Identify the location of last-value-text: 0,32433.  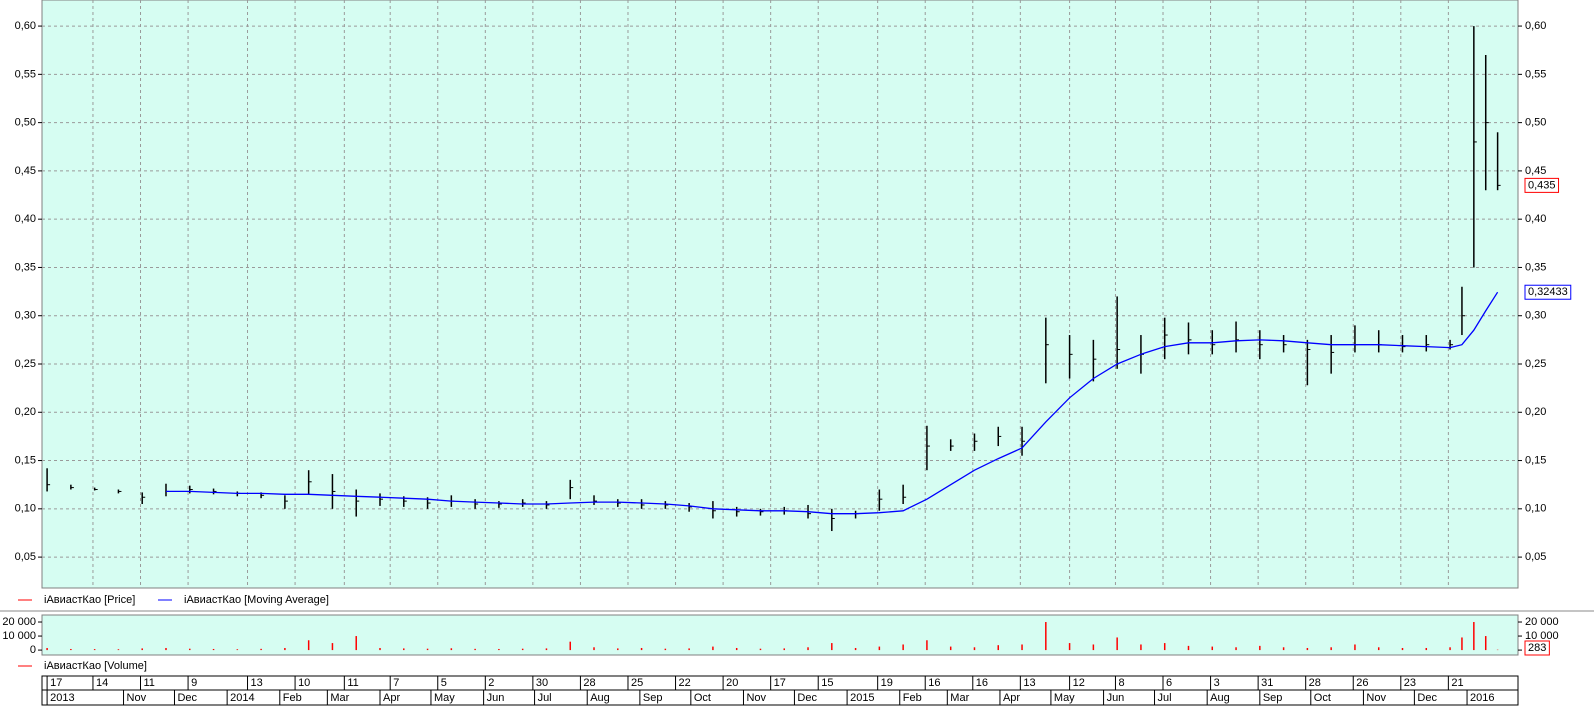
(1548, 292).